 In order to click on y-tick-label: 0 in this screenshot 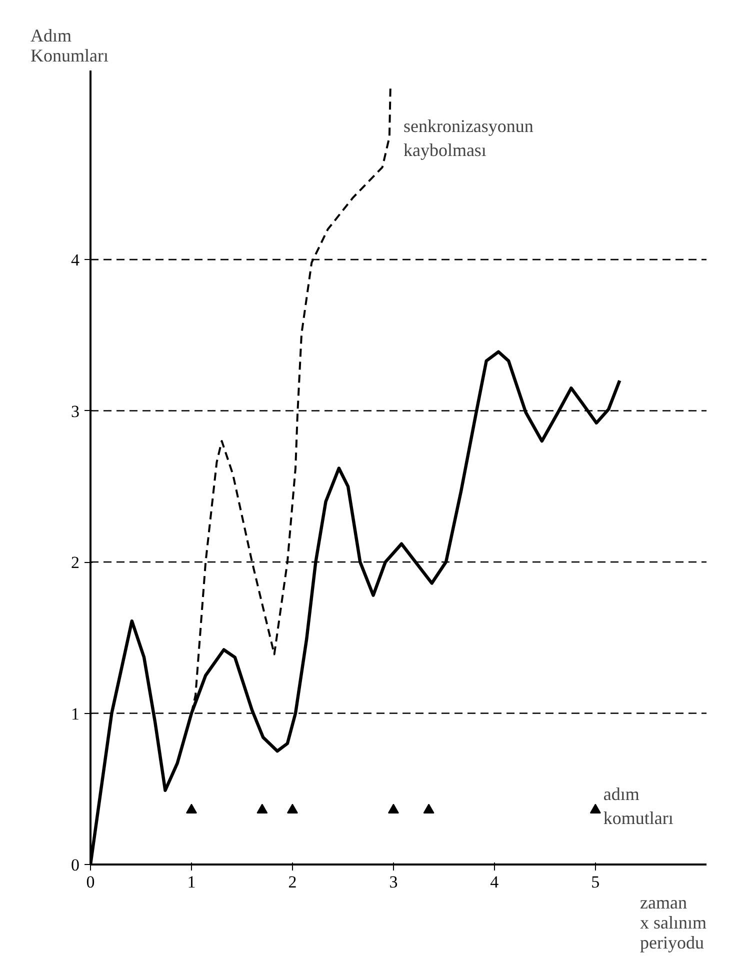, I will do `click(75, 865)`.